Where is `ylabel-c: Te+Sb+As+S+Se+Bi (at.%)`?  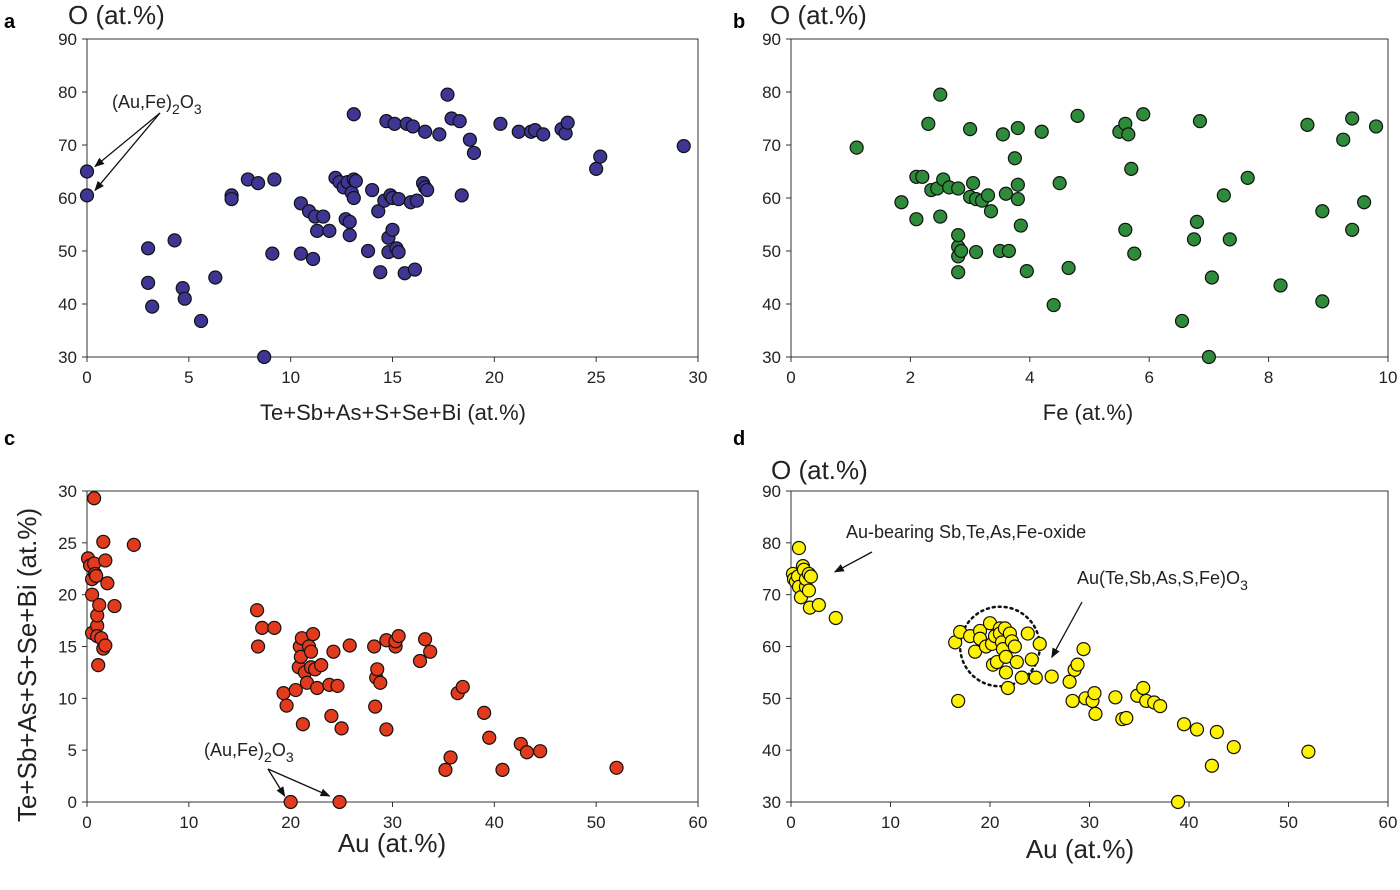
ylabel-c: Te+Sb+As+S+Se+Bi (at.%) is located at coordinates (27, 665).